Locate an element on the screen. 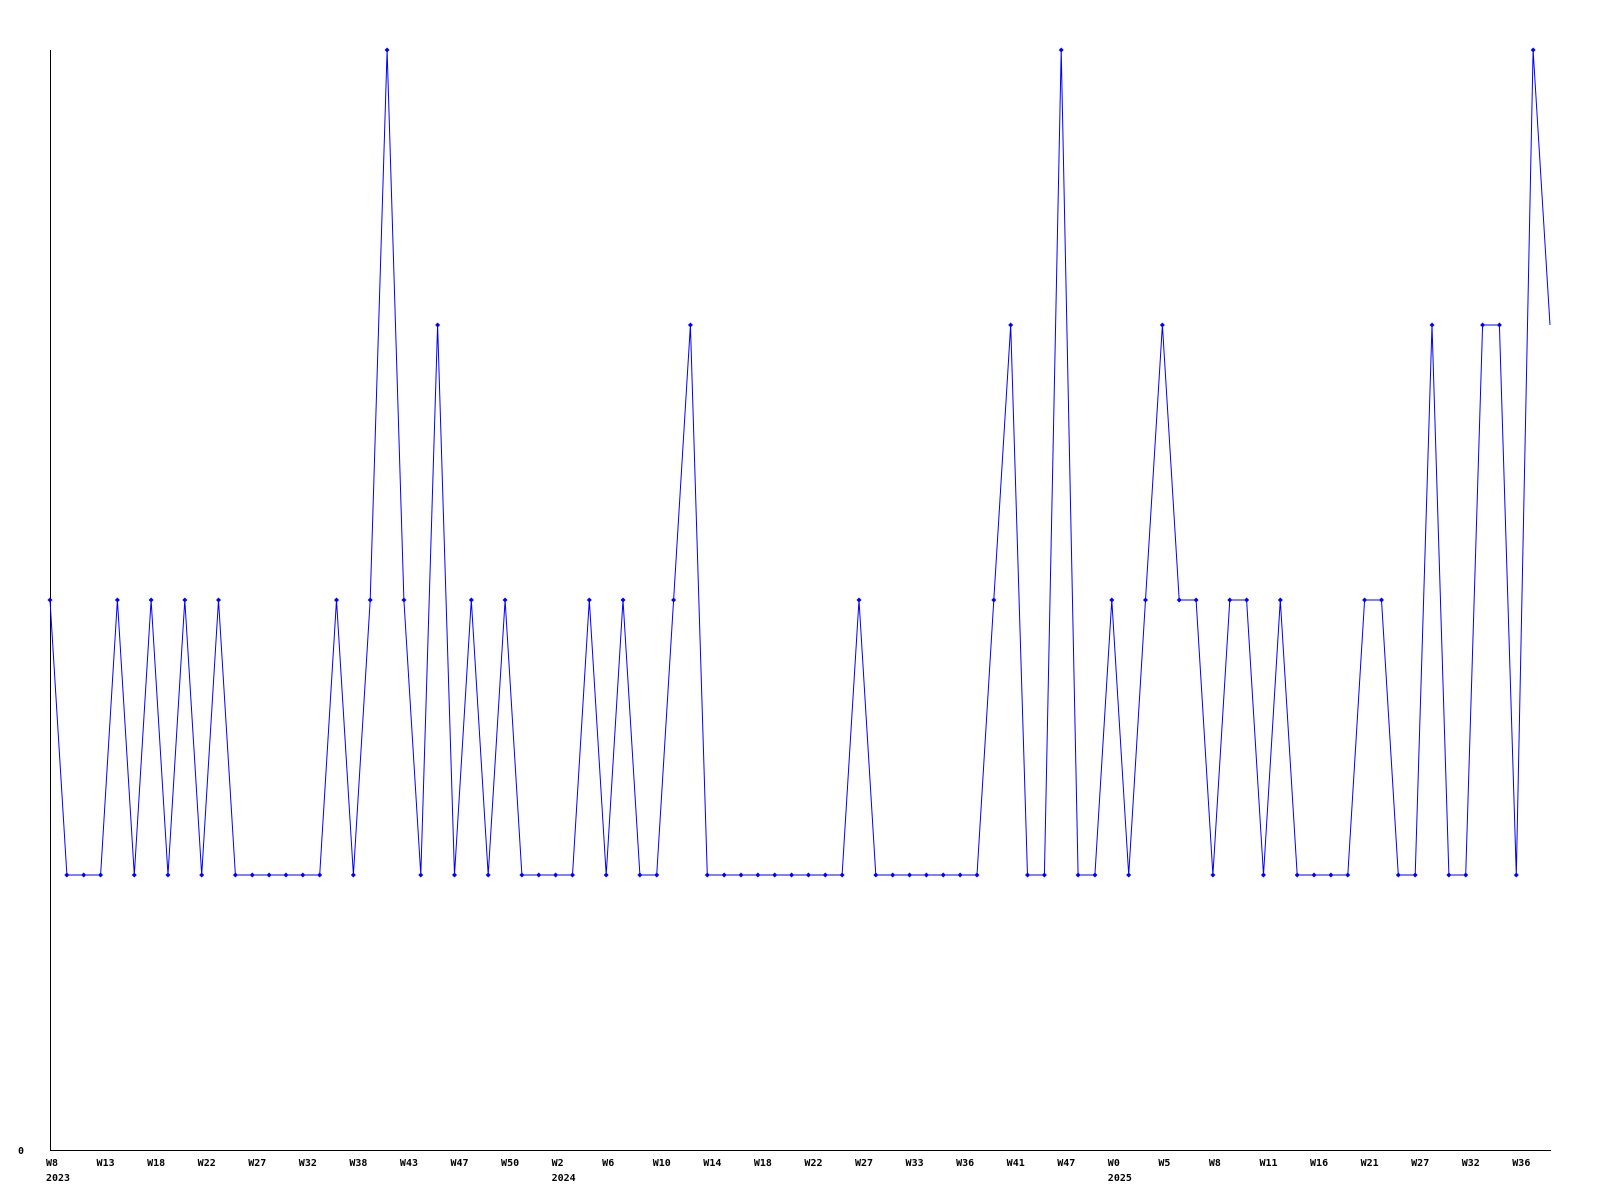 Image resolution: width=1600 pixels, height=1200 pixels. x-tick-label: W16 is located at coordinates (1319, 1163).